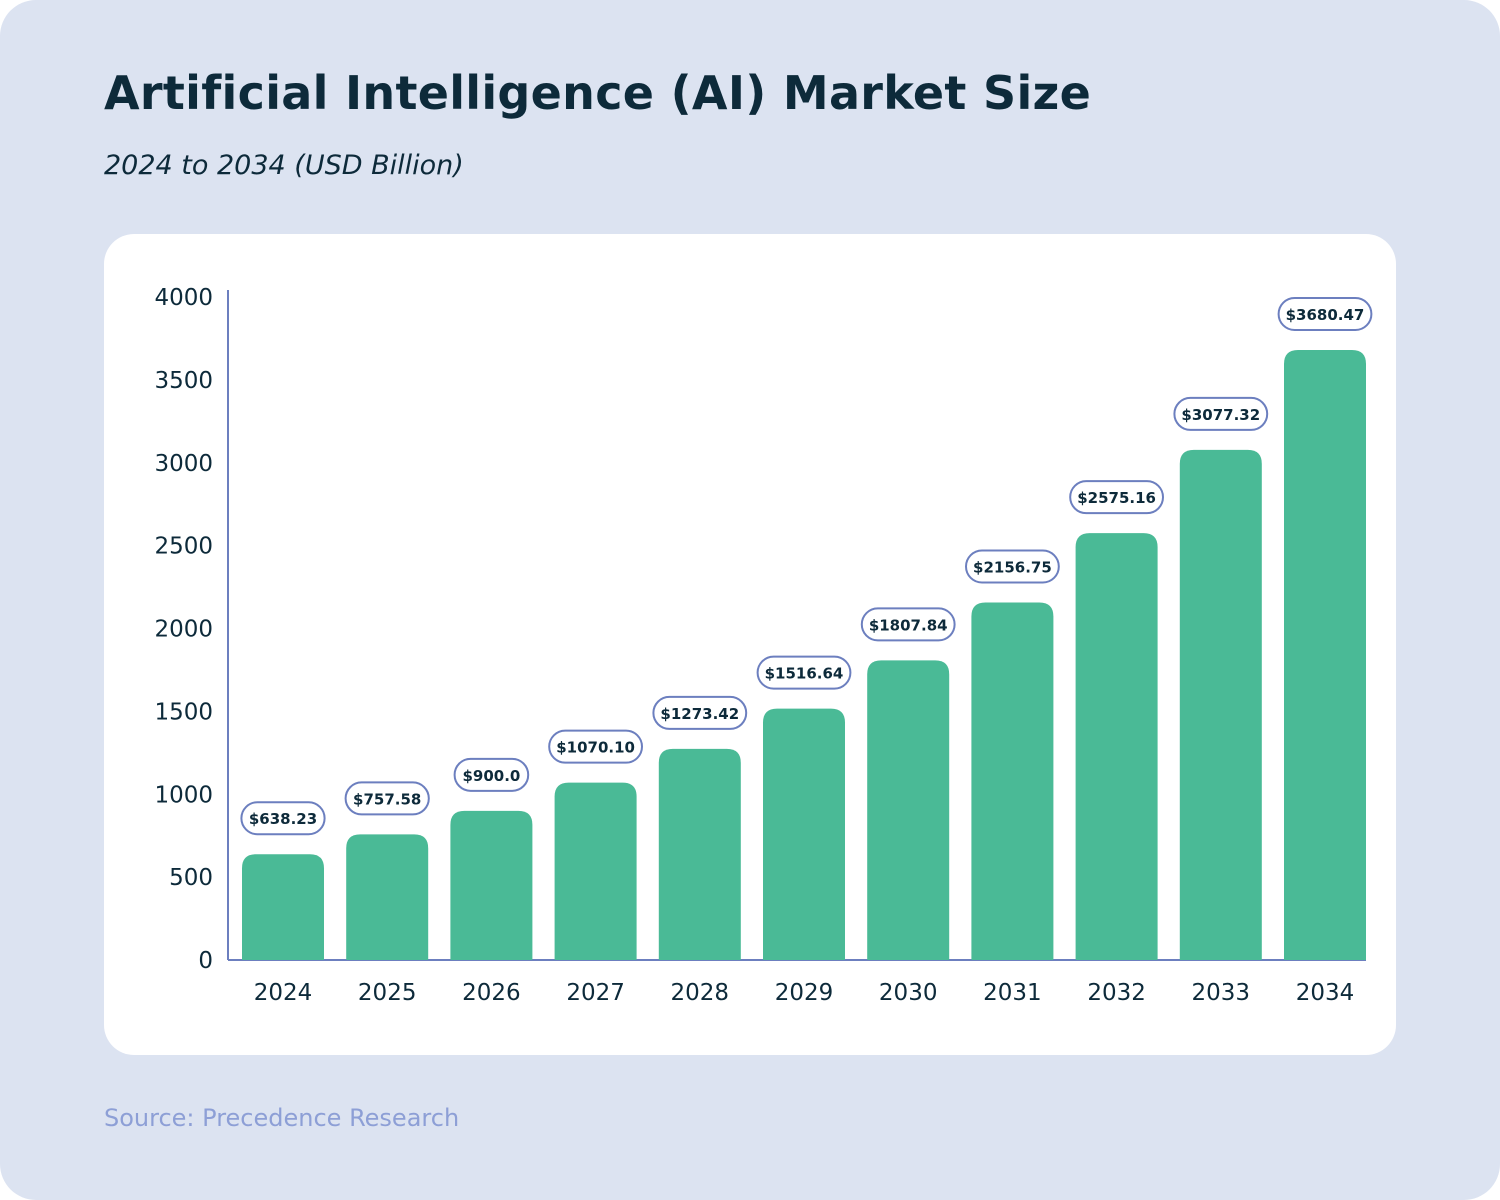  What do you see at coordinates (205, 961) in the screenshot?
I see `y-tick-label: 0` at bounding box center [205, 961].